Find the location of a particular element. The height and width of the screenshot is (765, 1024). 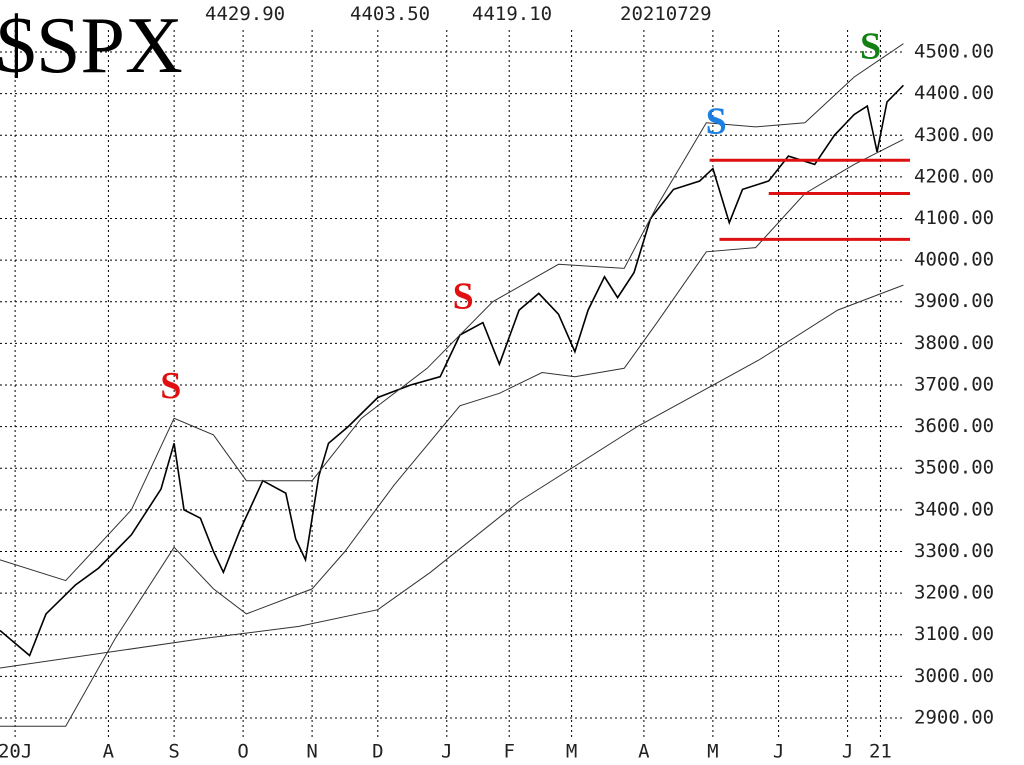

x-tick-label: 20J is located at coordinates (16, 752).